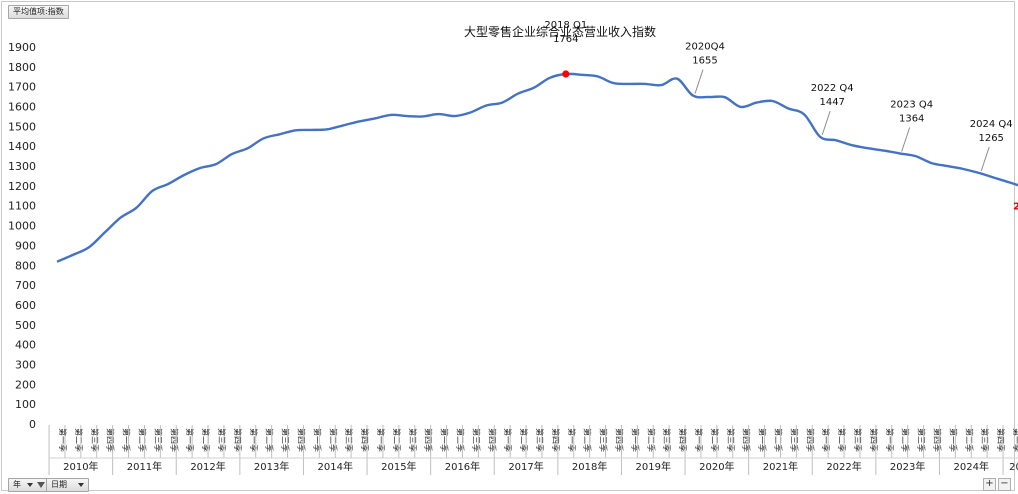 This screenshot has height=494, width=1018. What do you see at coordinates (25, 345) in the screenshot?
I see `y-tick-label: 400` at bounding box center [25, 345].